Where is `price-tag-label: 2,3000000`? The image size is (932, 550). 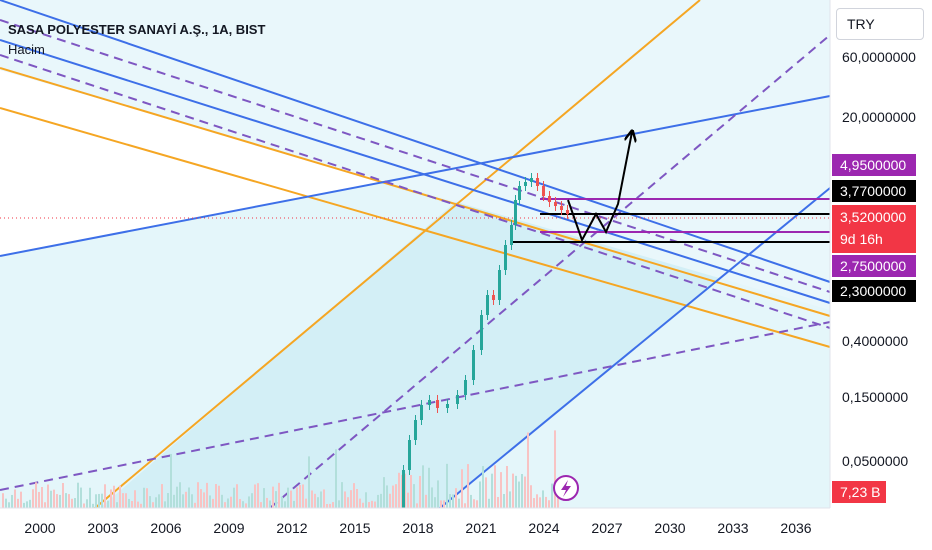 price-tag-label: 2,3000000 is located at coordinates (873, 291).